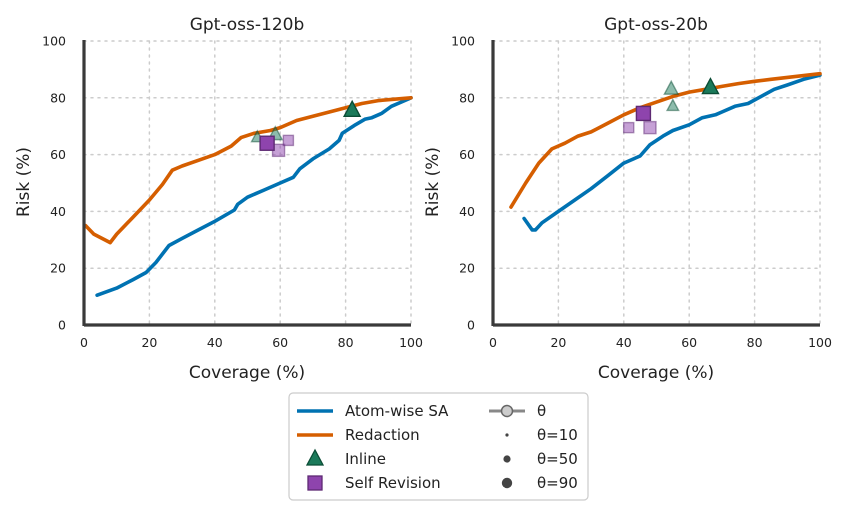 The width and height of the screenshot is (848, 512). Describe the element at coordinates (365, 459) in the screenshot. I see `legend-label: Inline` at that location.